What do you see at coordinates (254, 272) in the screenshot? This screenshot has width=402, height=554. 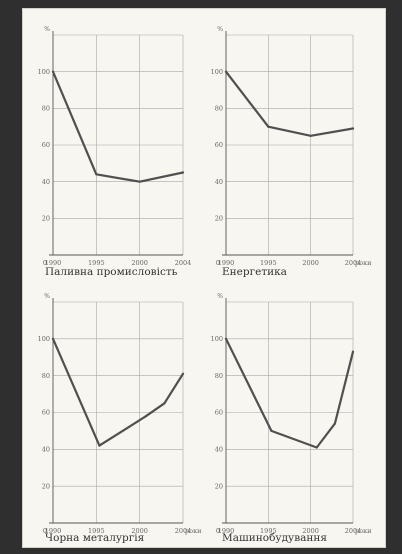 I see `chart-title: Енергетика` at bounding box center [254, 272].